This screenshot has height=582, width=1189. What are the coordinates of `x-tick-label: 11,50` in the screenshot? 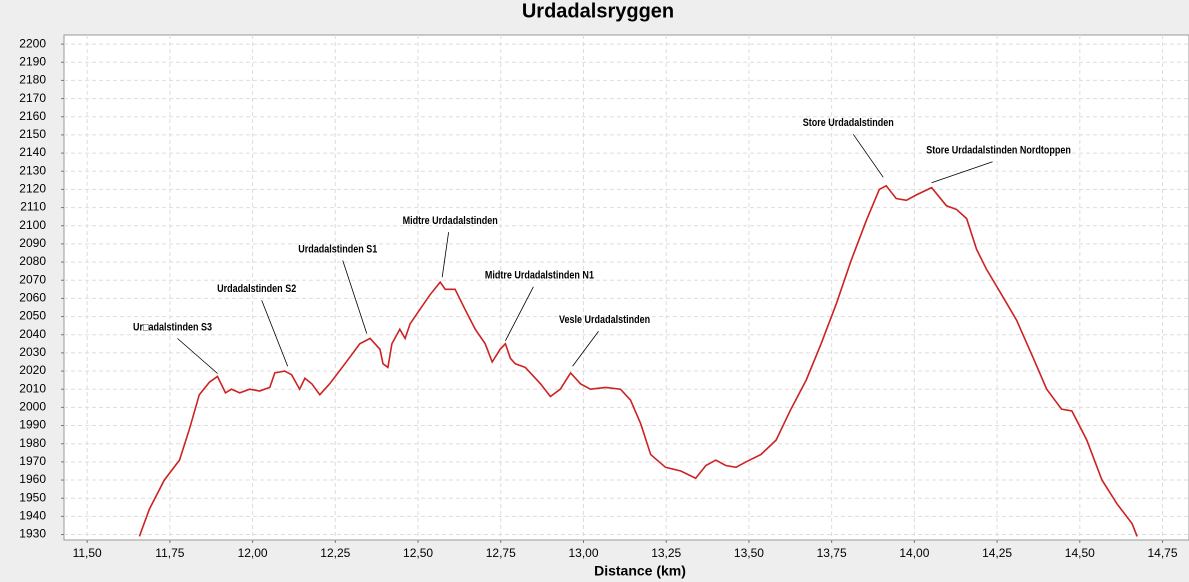 It's located at (87, 553).